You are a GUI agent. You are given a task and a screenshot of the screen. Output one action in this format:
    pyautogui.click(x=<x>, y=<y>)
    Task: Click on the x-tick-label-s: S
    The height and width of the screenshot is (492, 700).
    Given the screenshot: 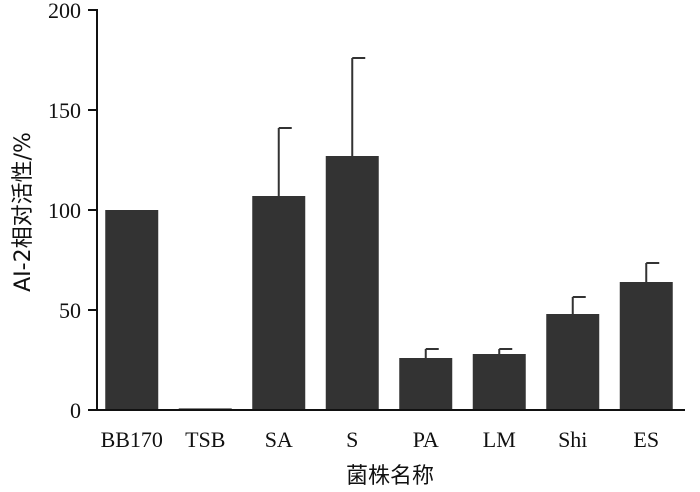 What is the action you would take?
    pyautogui.click(x=352, y=439)
    